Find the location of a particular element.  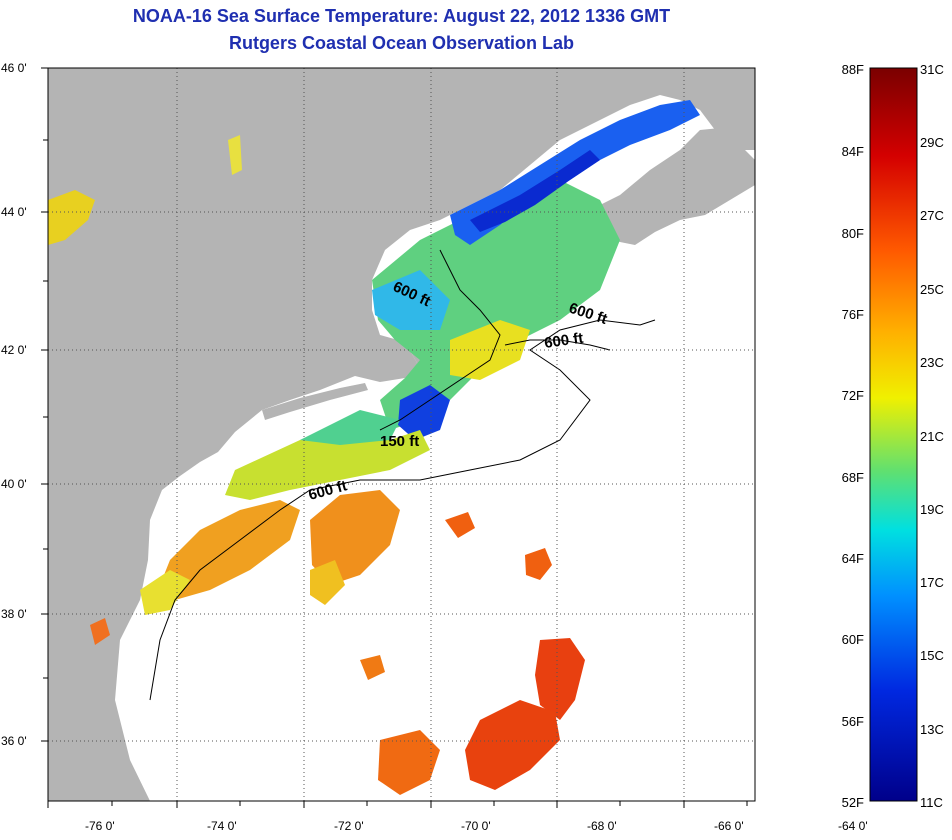

celsius-label: 13C is located at coordinates (932, 729).